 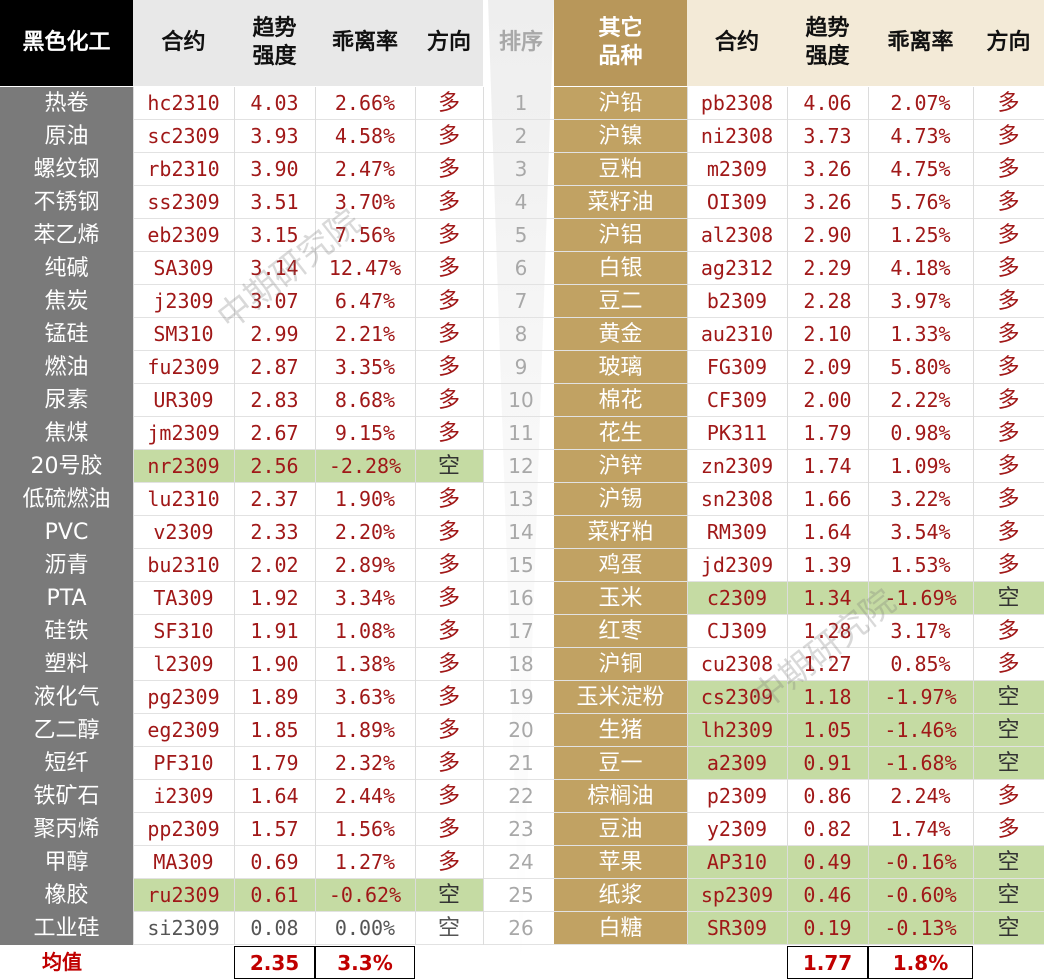 I want to click on right-contract-code: pb2308, so click(x=737, y=103).